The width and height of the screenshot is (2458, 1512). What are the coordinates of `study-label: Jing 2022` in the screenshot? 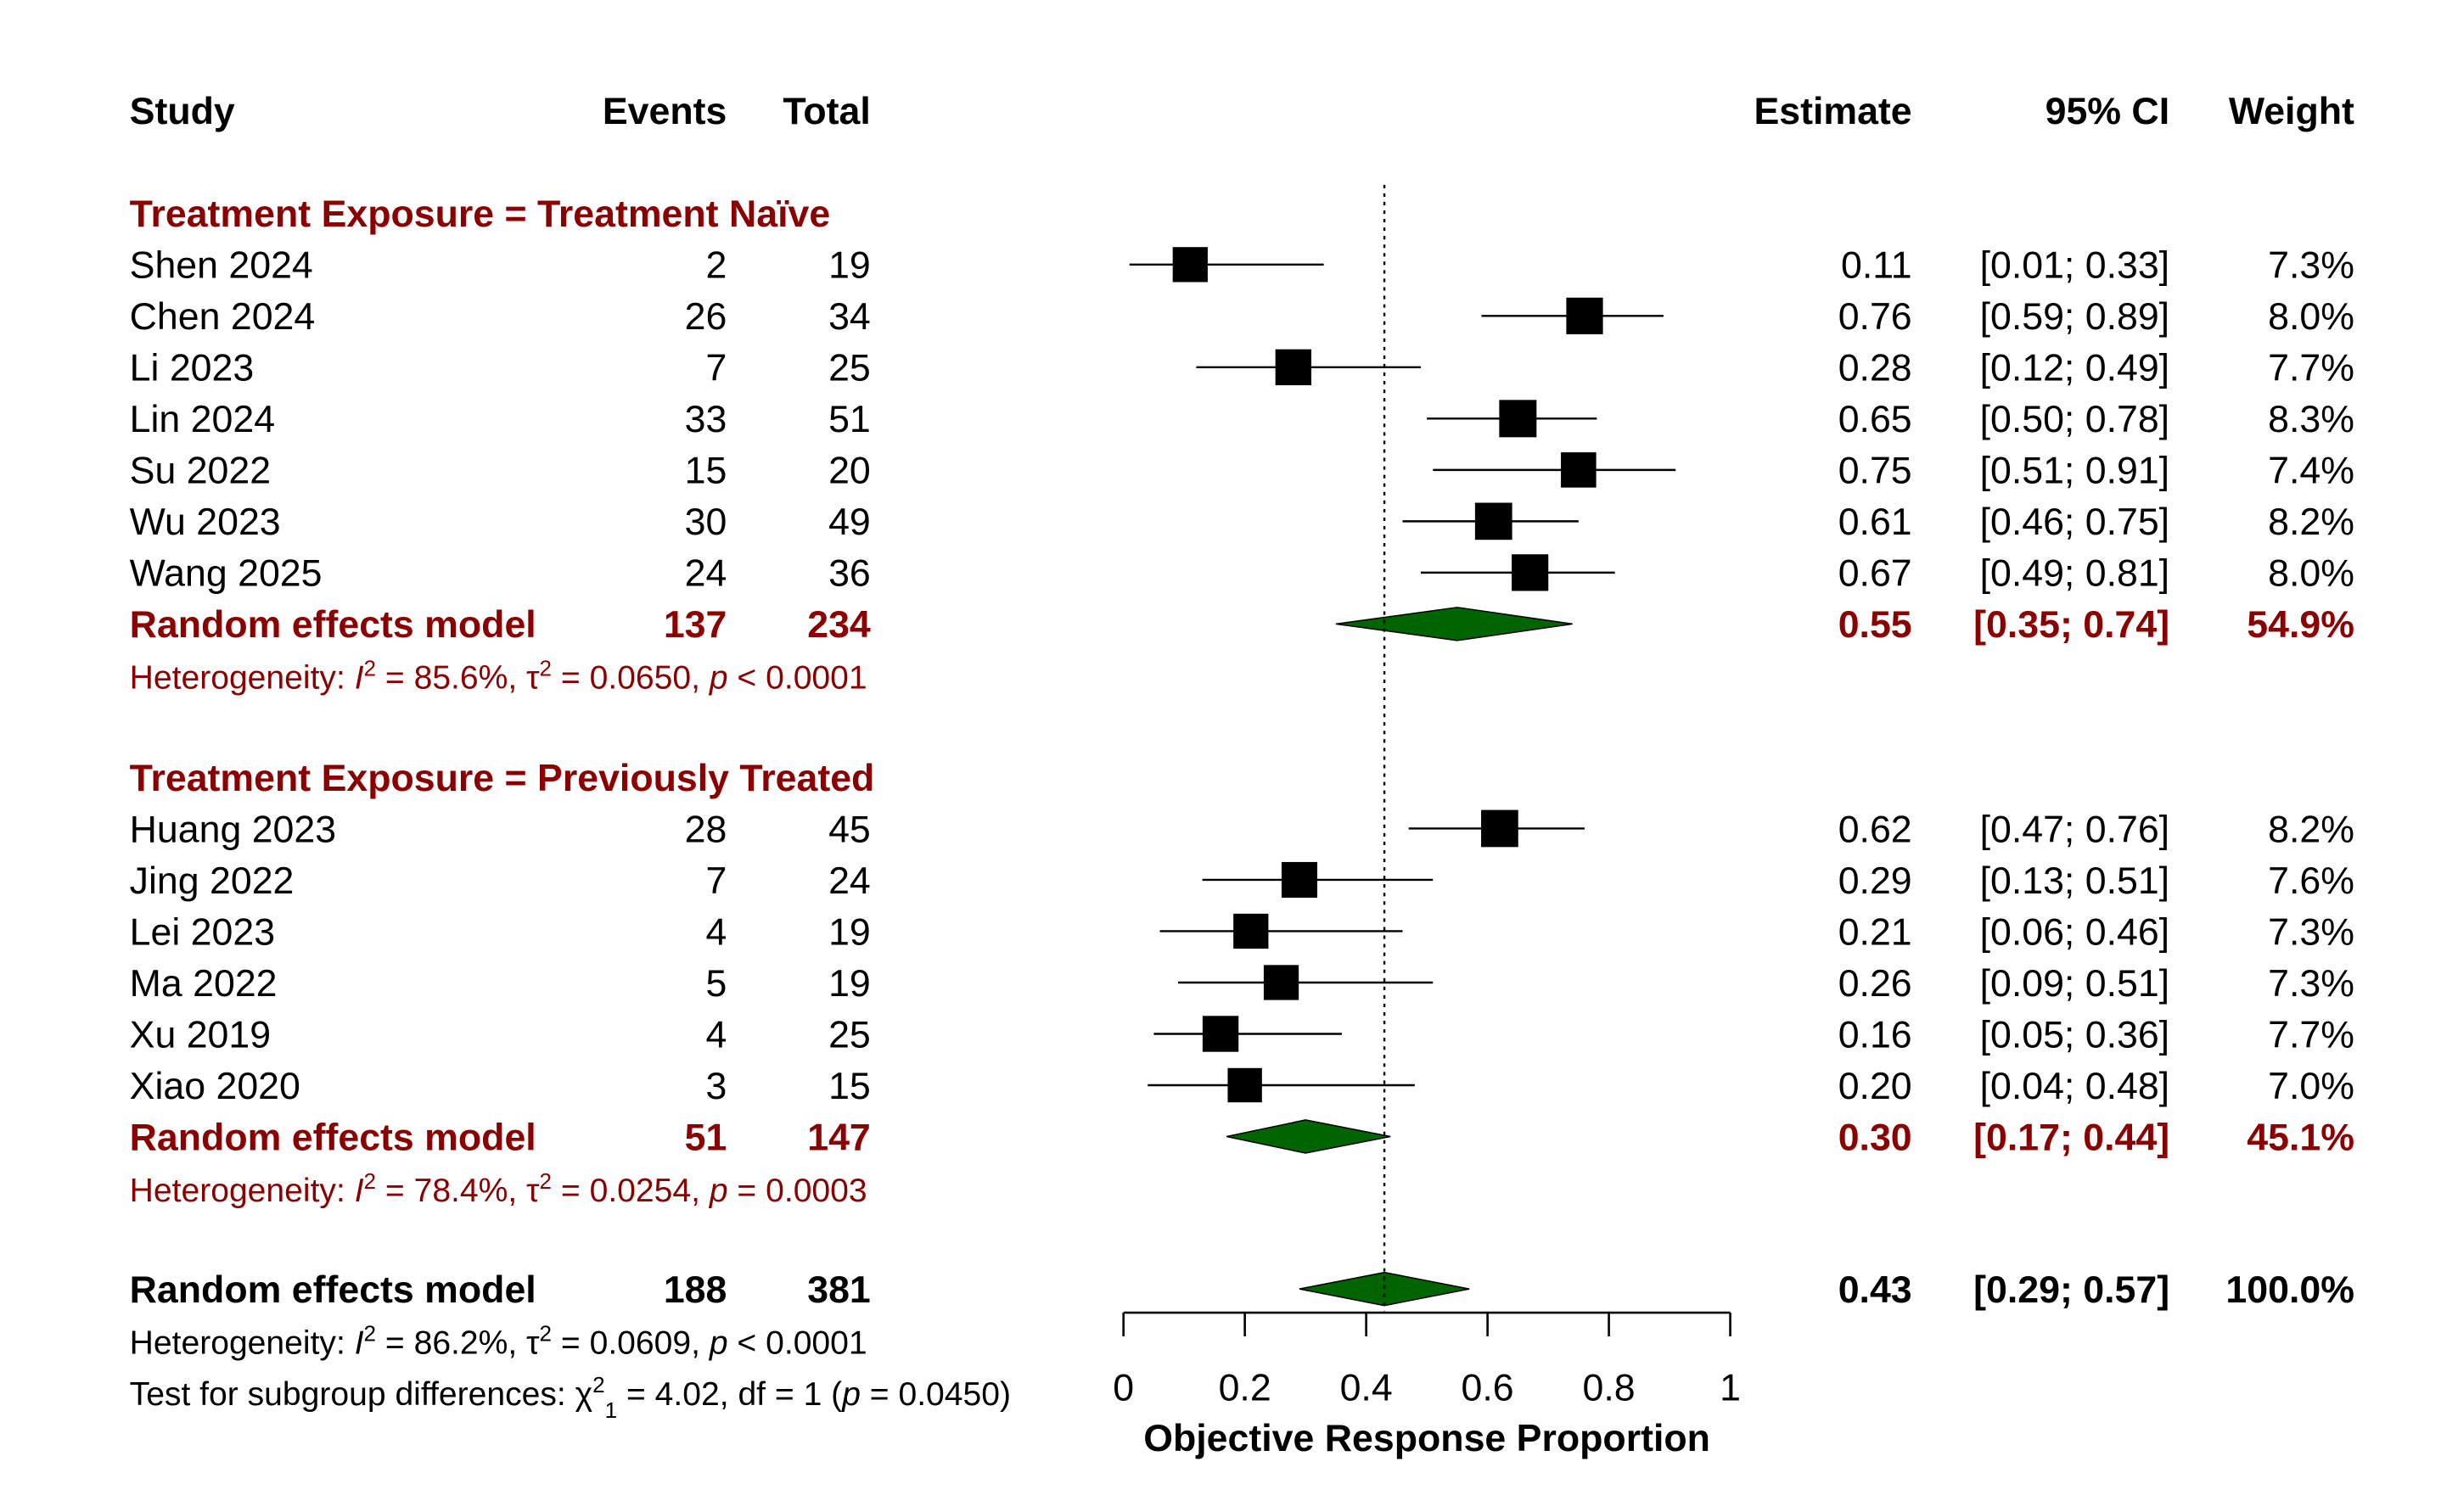 It's located at (212, 881).